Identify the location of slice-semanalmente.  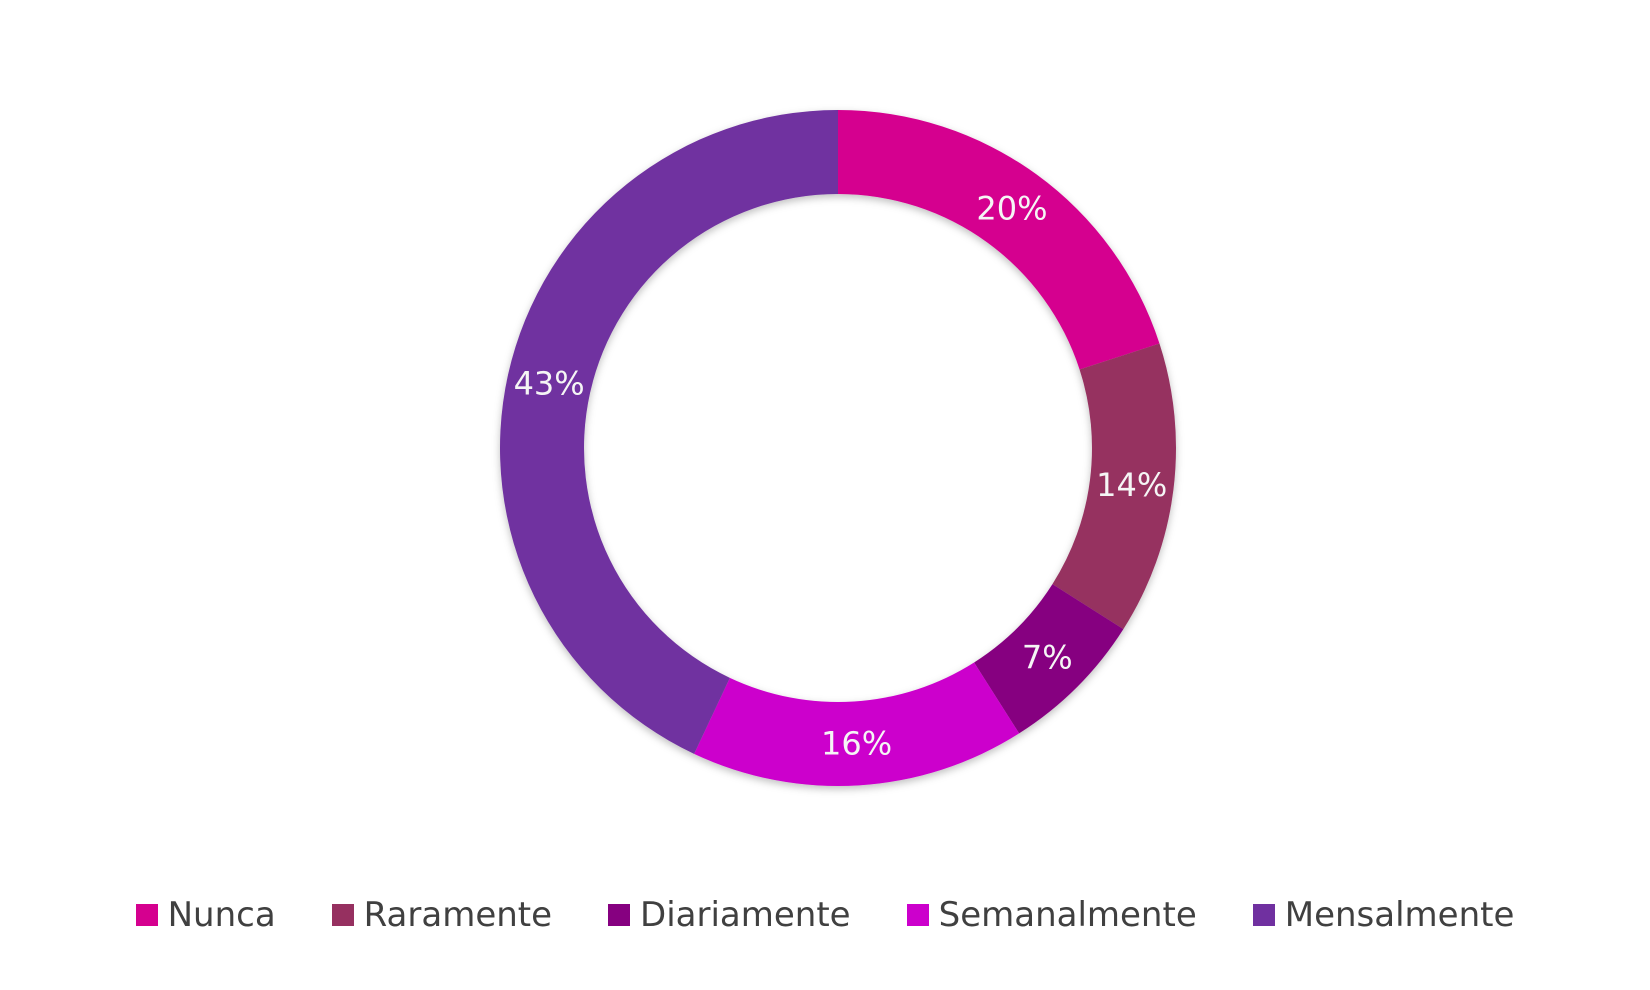
(857, 724).